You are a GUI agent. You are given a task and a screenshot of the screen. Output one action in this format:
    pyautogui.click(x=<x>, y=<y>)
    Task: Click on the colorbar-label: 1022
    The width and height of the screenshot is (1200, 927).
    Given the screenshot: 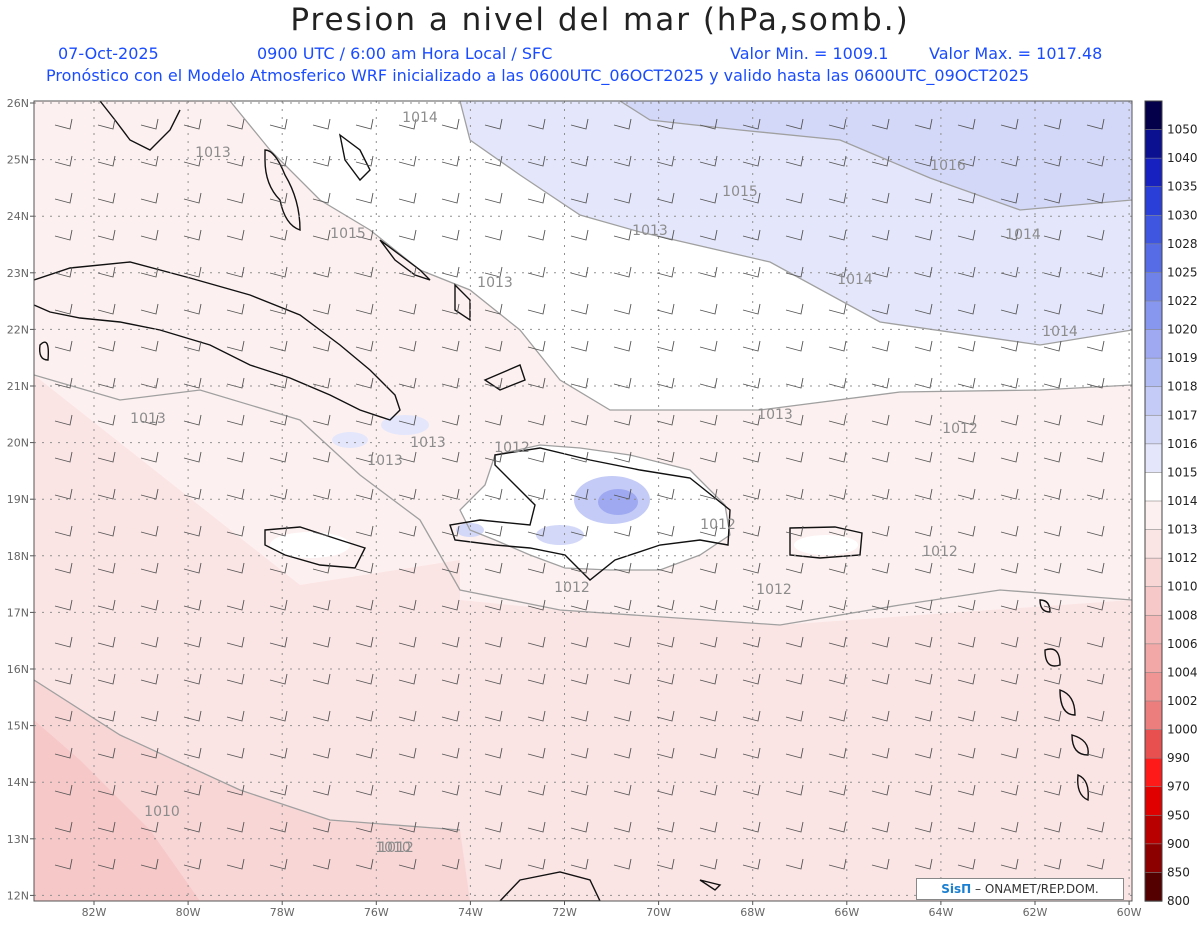 What is the action you would take?
    pyautogui.click(x=1182, y=301)
    